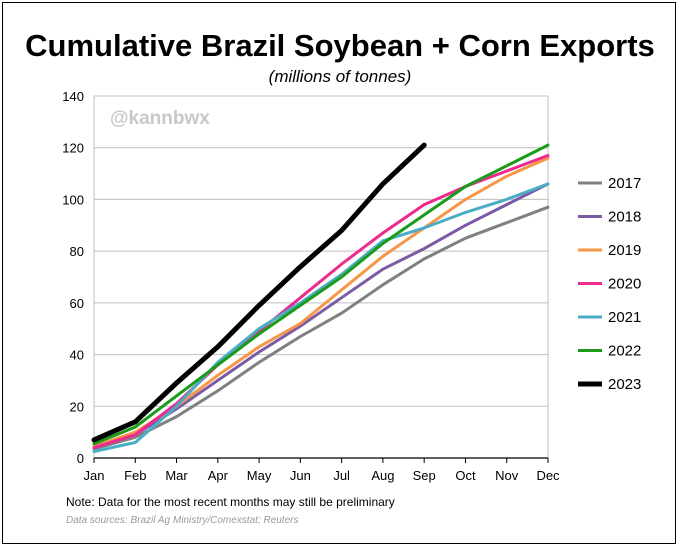  I want to click on x-tick-label: Sep, so click(424, 475).